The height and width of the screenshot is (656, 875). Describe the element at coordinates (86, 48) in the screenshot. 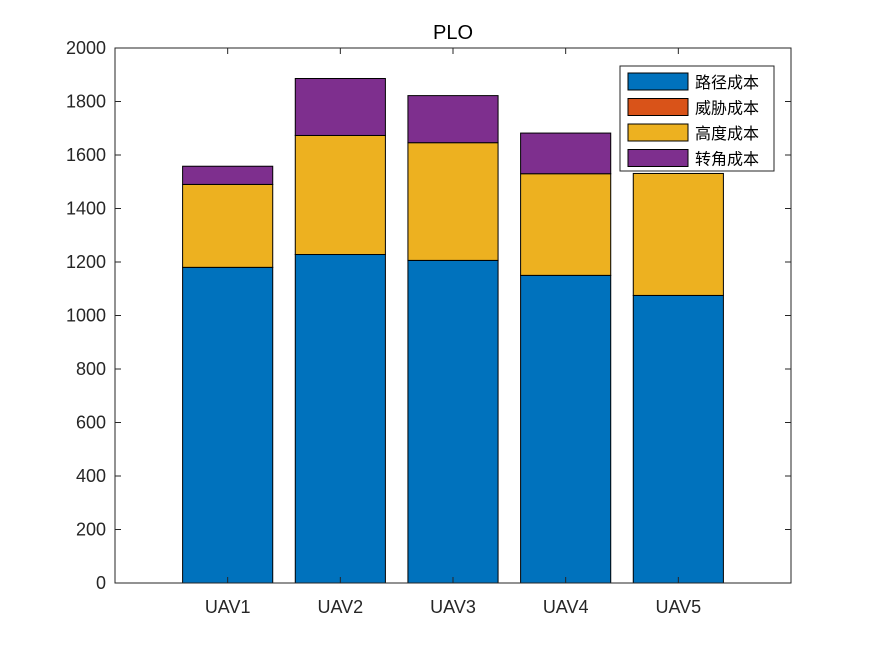

I see `y-tick-label: 2000` at that location.